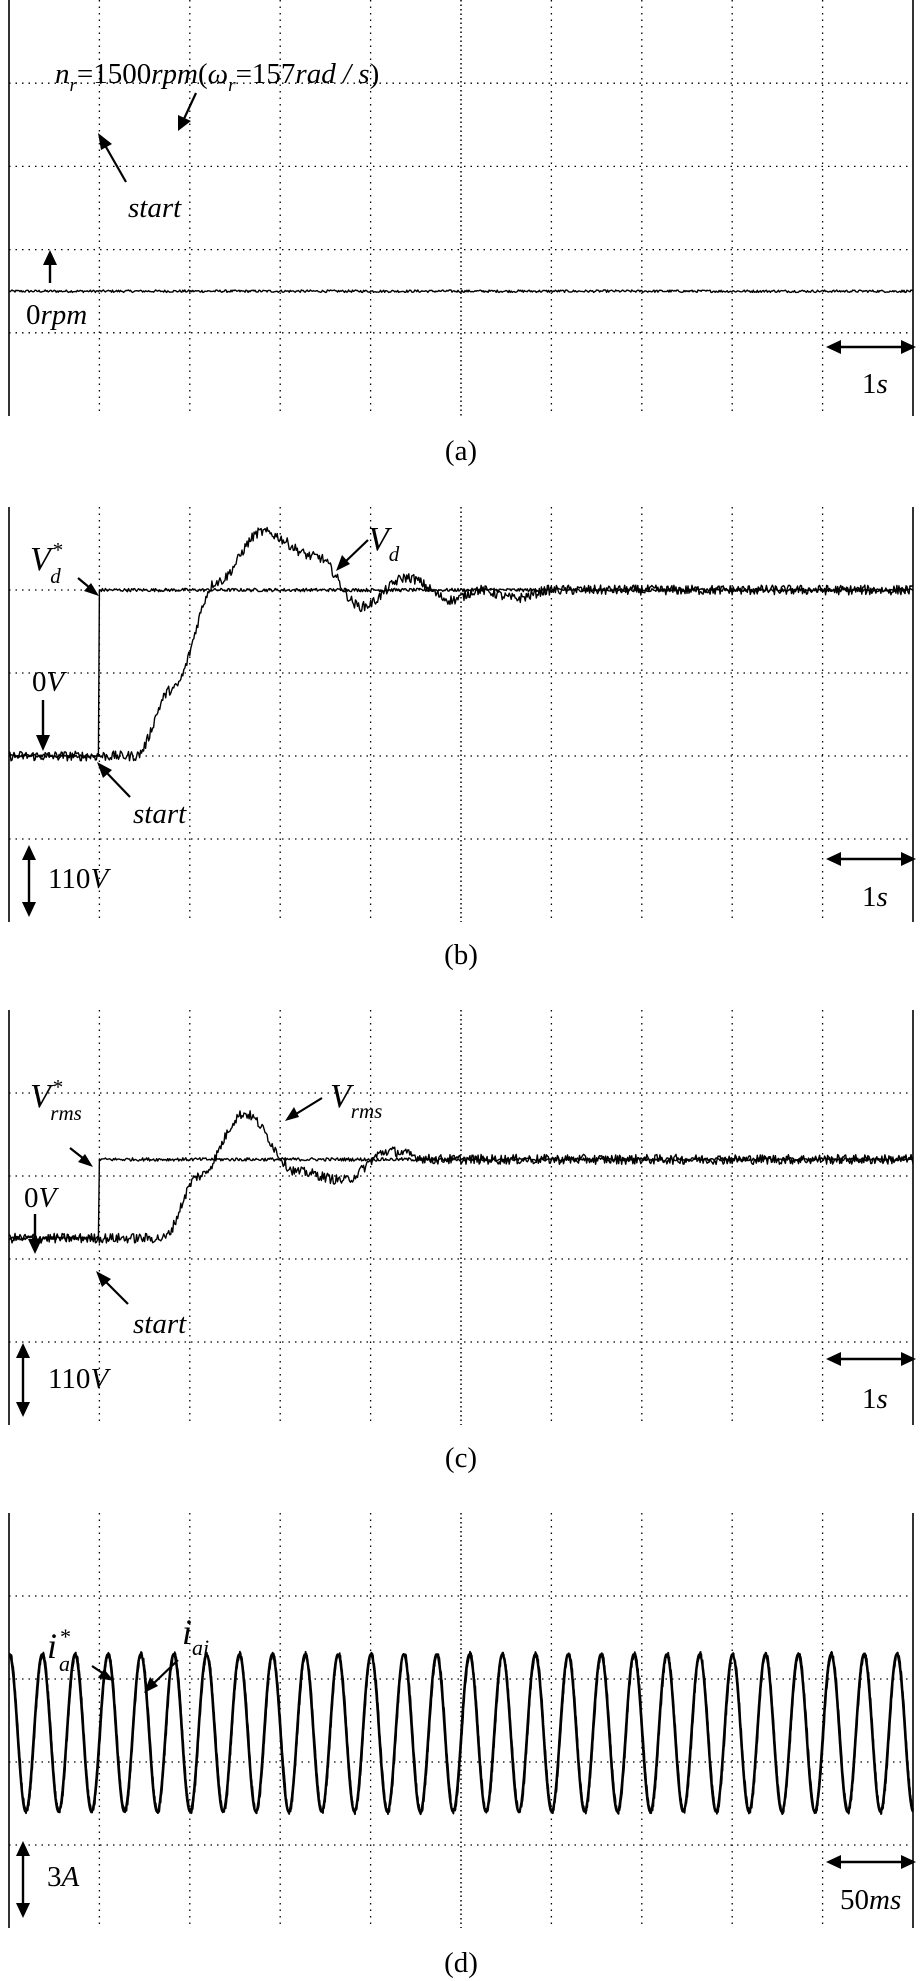  What do you see at coordinates (356, 1100) in the screenshot?
I see `vrms-meas-label: Vrms` at bounding box center [356, 1100].